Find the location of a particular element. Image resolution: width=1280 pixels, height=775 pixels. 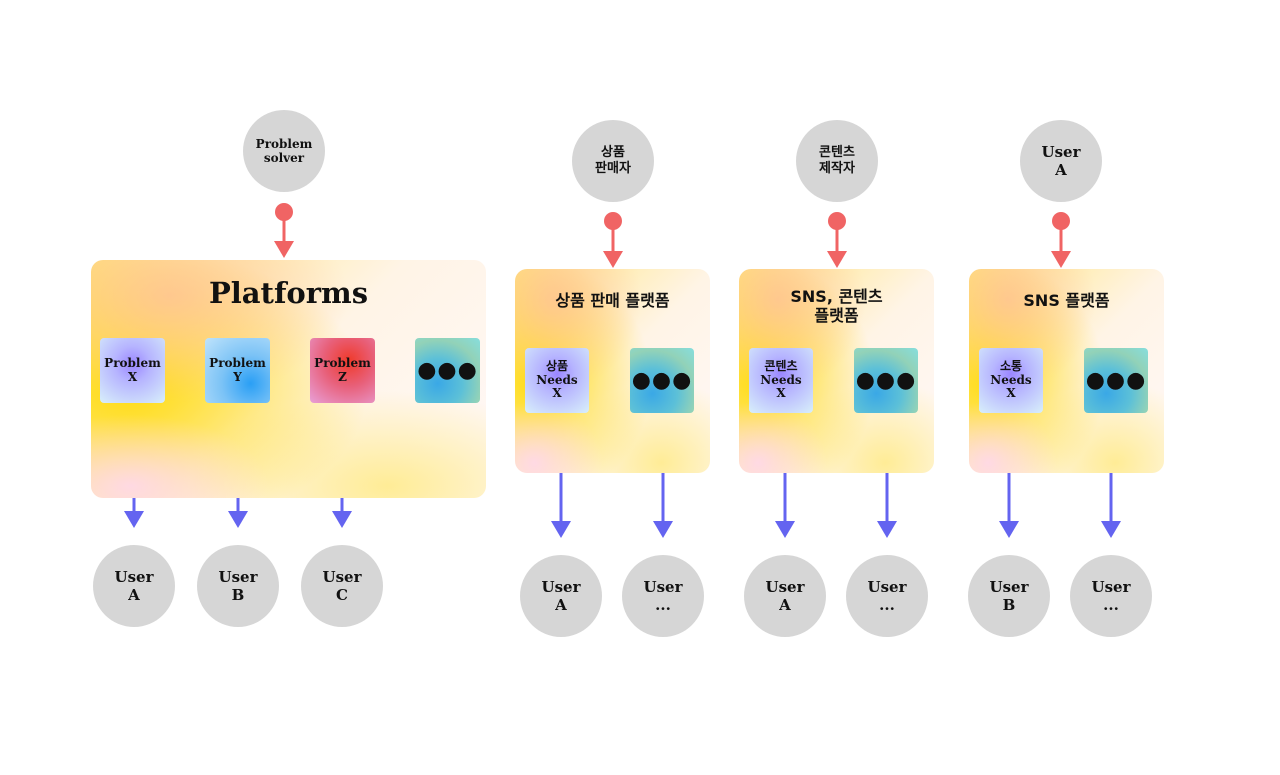

need-card: Problem X is located at coordinates (132, 370).